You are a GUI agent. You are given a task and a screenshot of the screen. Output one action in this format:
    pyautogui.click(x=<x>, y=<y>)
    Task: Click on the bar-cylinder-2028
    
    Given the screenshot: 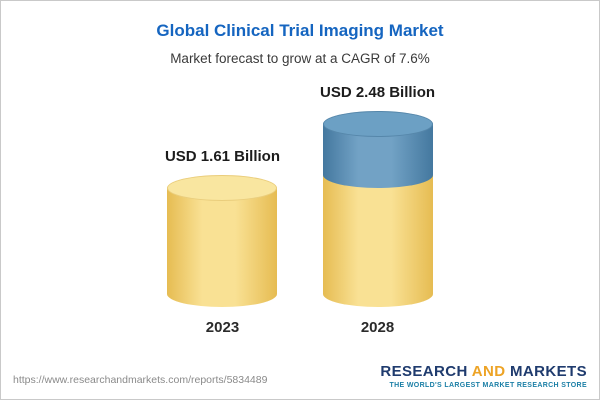 What is the action you would take?
    pyautogui.click(x=377, y=209)
    